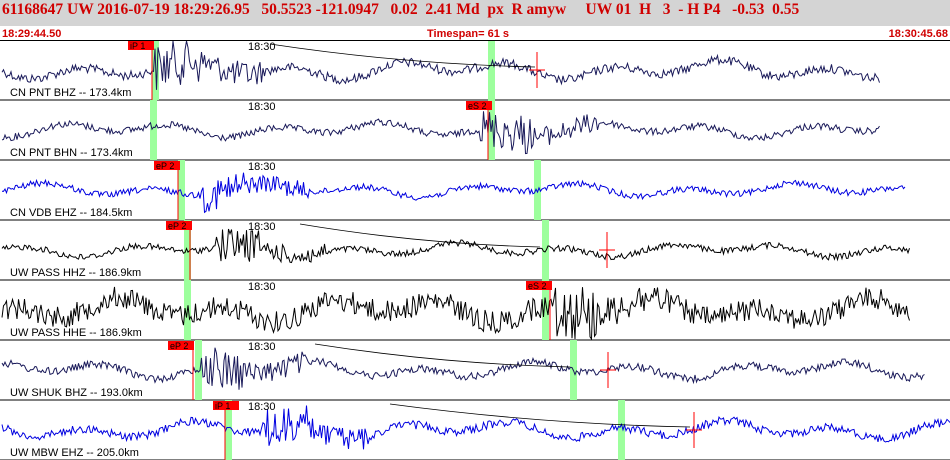 This screenshot has height=460, width=950. I want to click on station-label: UW SHUK BHZ -- 193.0km, so click(76, 393).